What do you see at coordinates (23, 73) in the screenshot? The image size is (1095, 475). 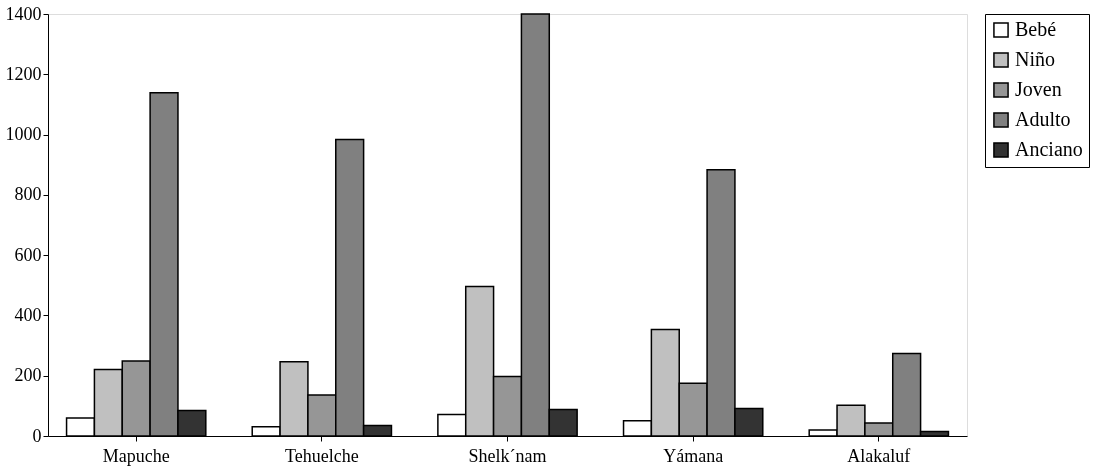 I see `y-tick-label: 1200` at bounding box center [23, 73].